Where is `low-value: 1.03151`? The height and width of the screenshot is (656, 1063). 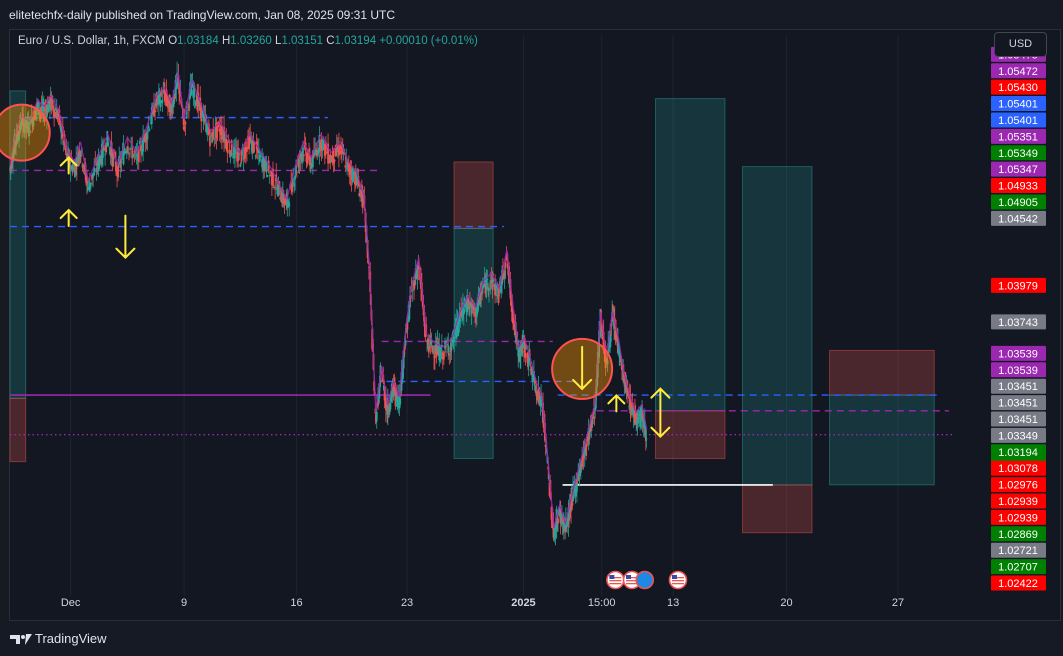 low-value: 1.03151 is located at coordinates (302, 41).